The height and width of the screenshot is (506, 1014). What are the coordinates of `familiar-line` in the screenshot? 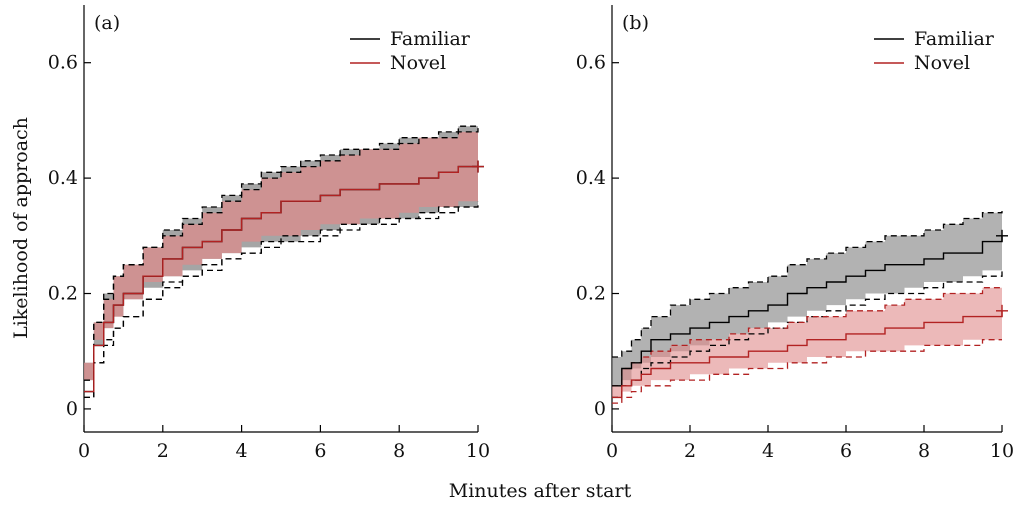 It's located at (807, 311).